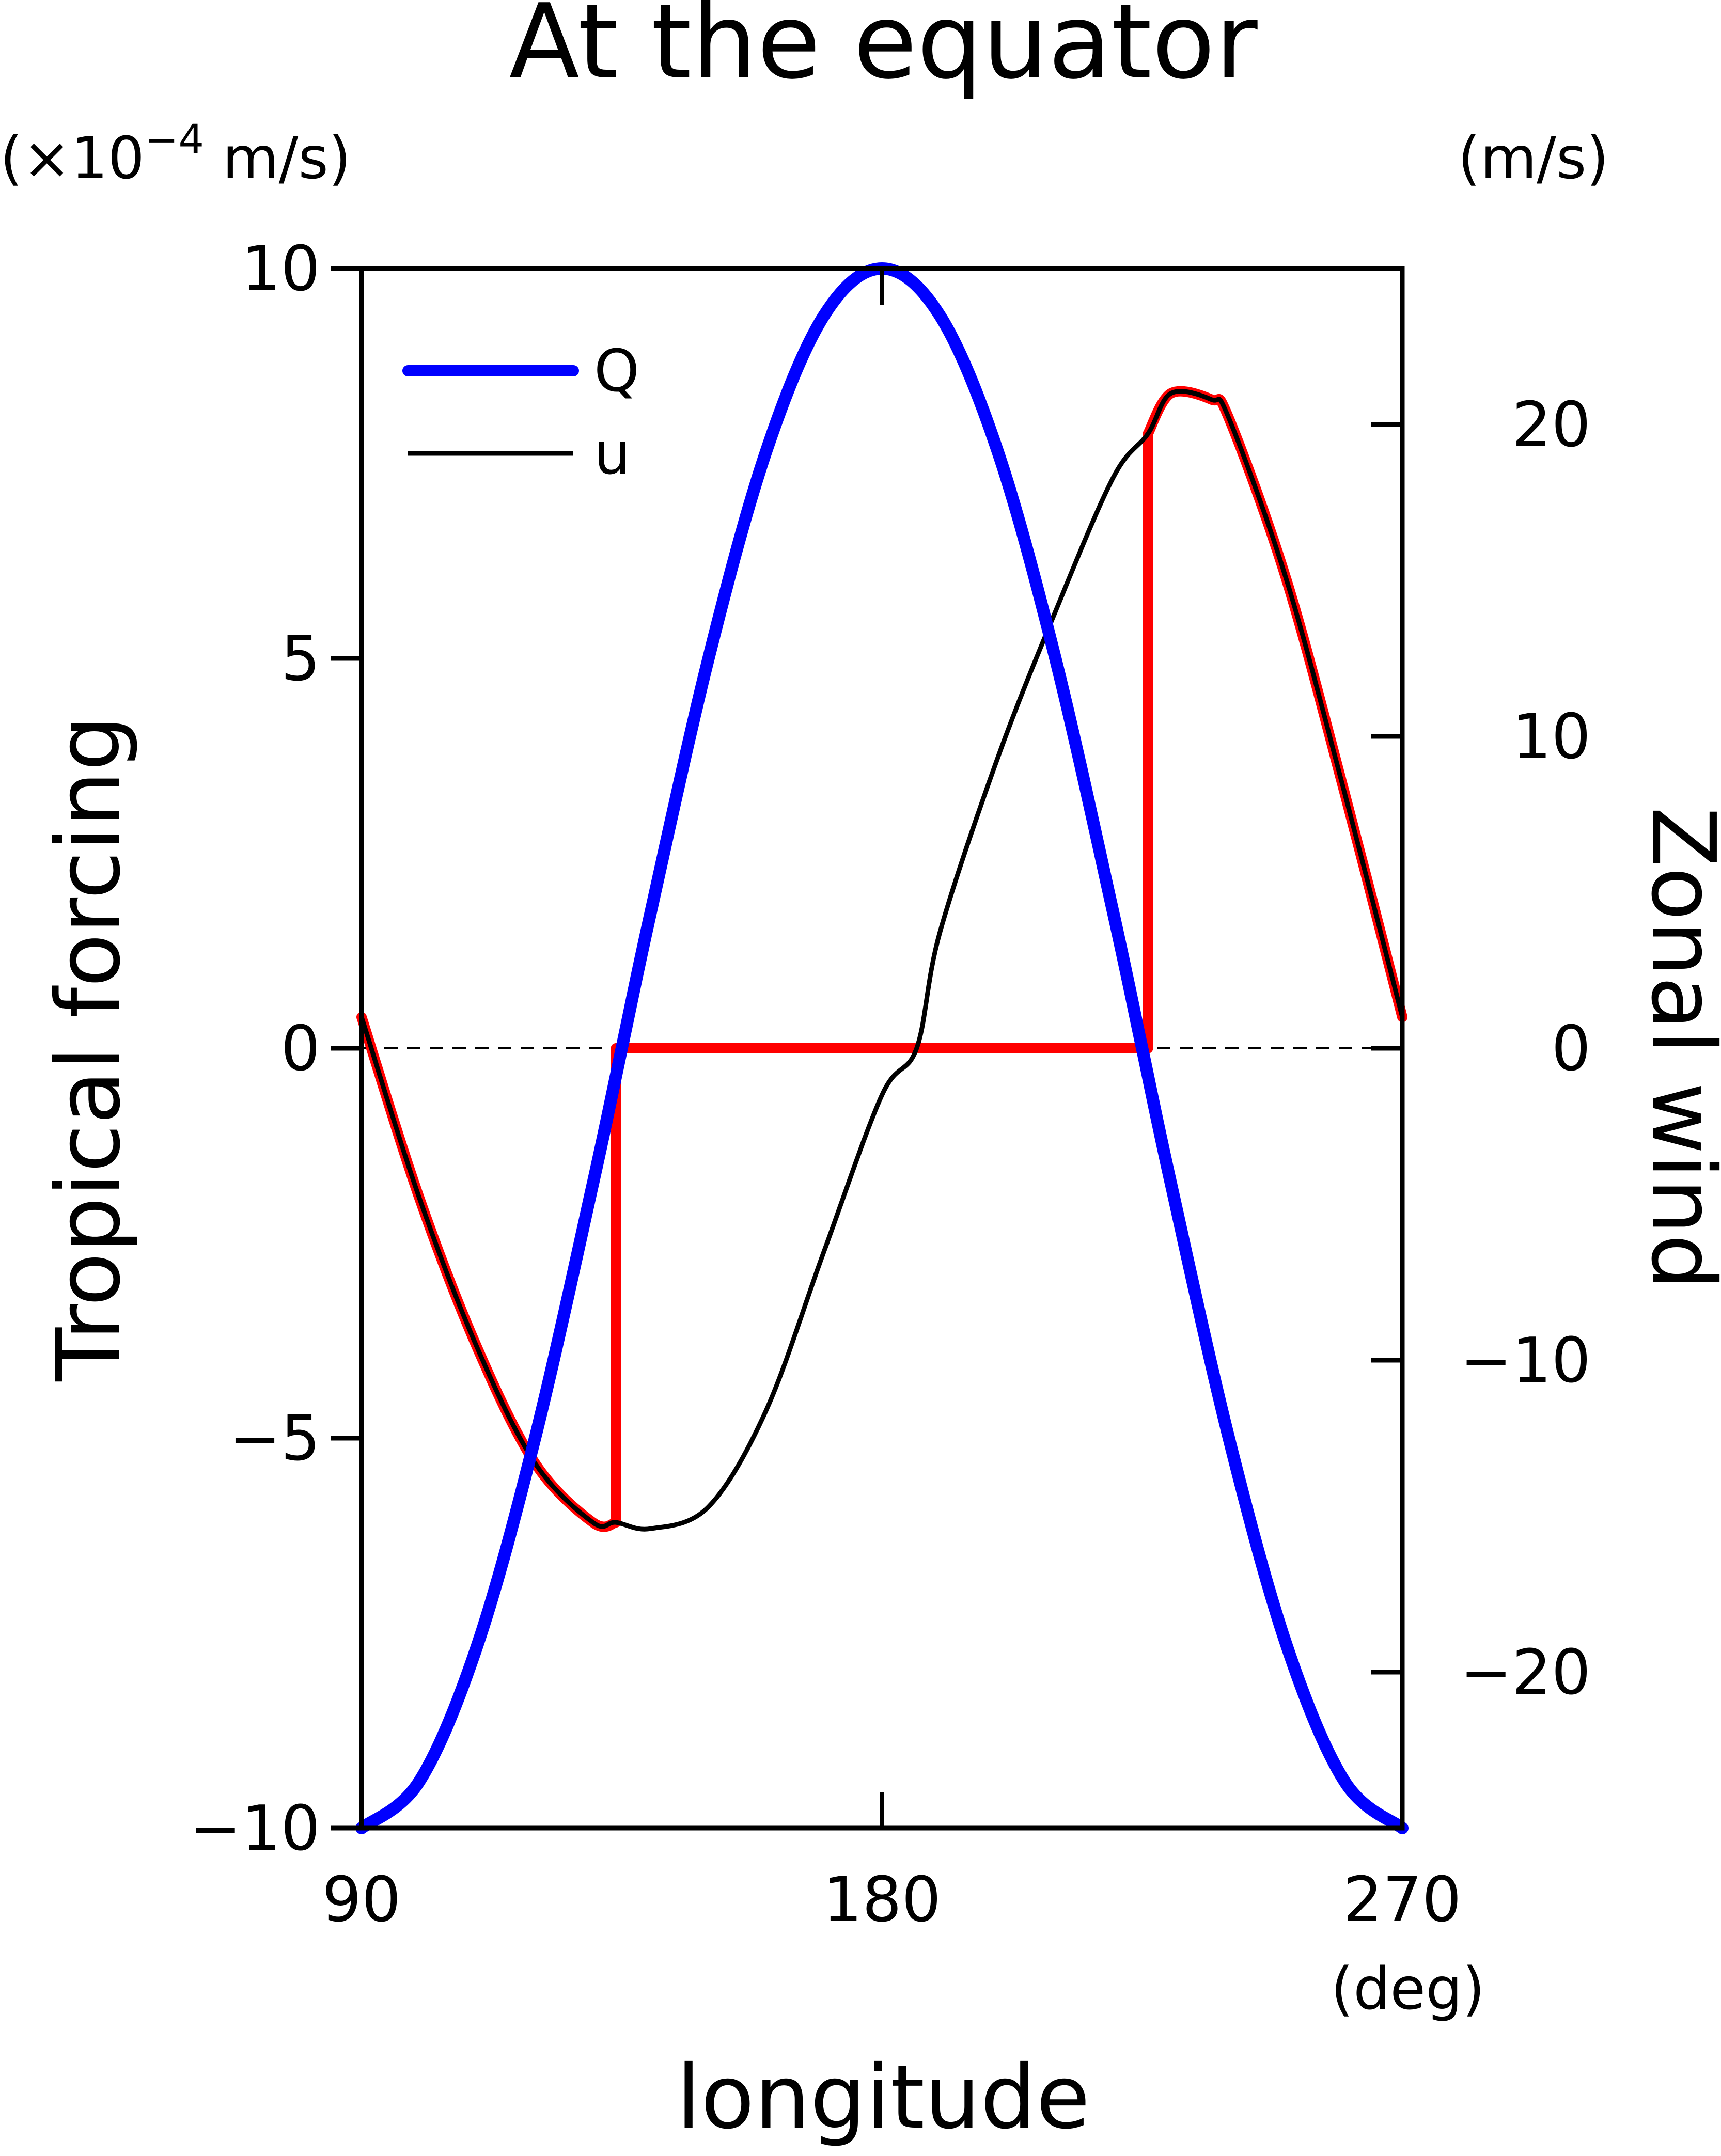 This screenshot has width=1721, height=2156. I want to click on y-axis-label-right: Zonal wind, so click(1676, 1048).